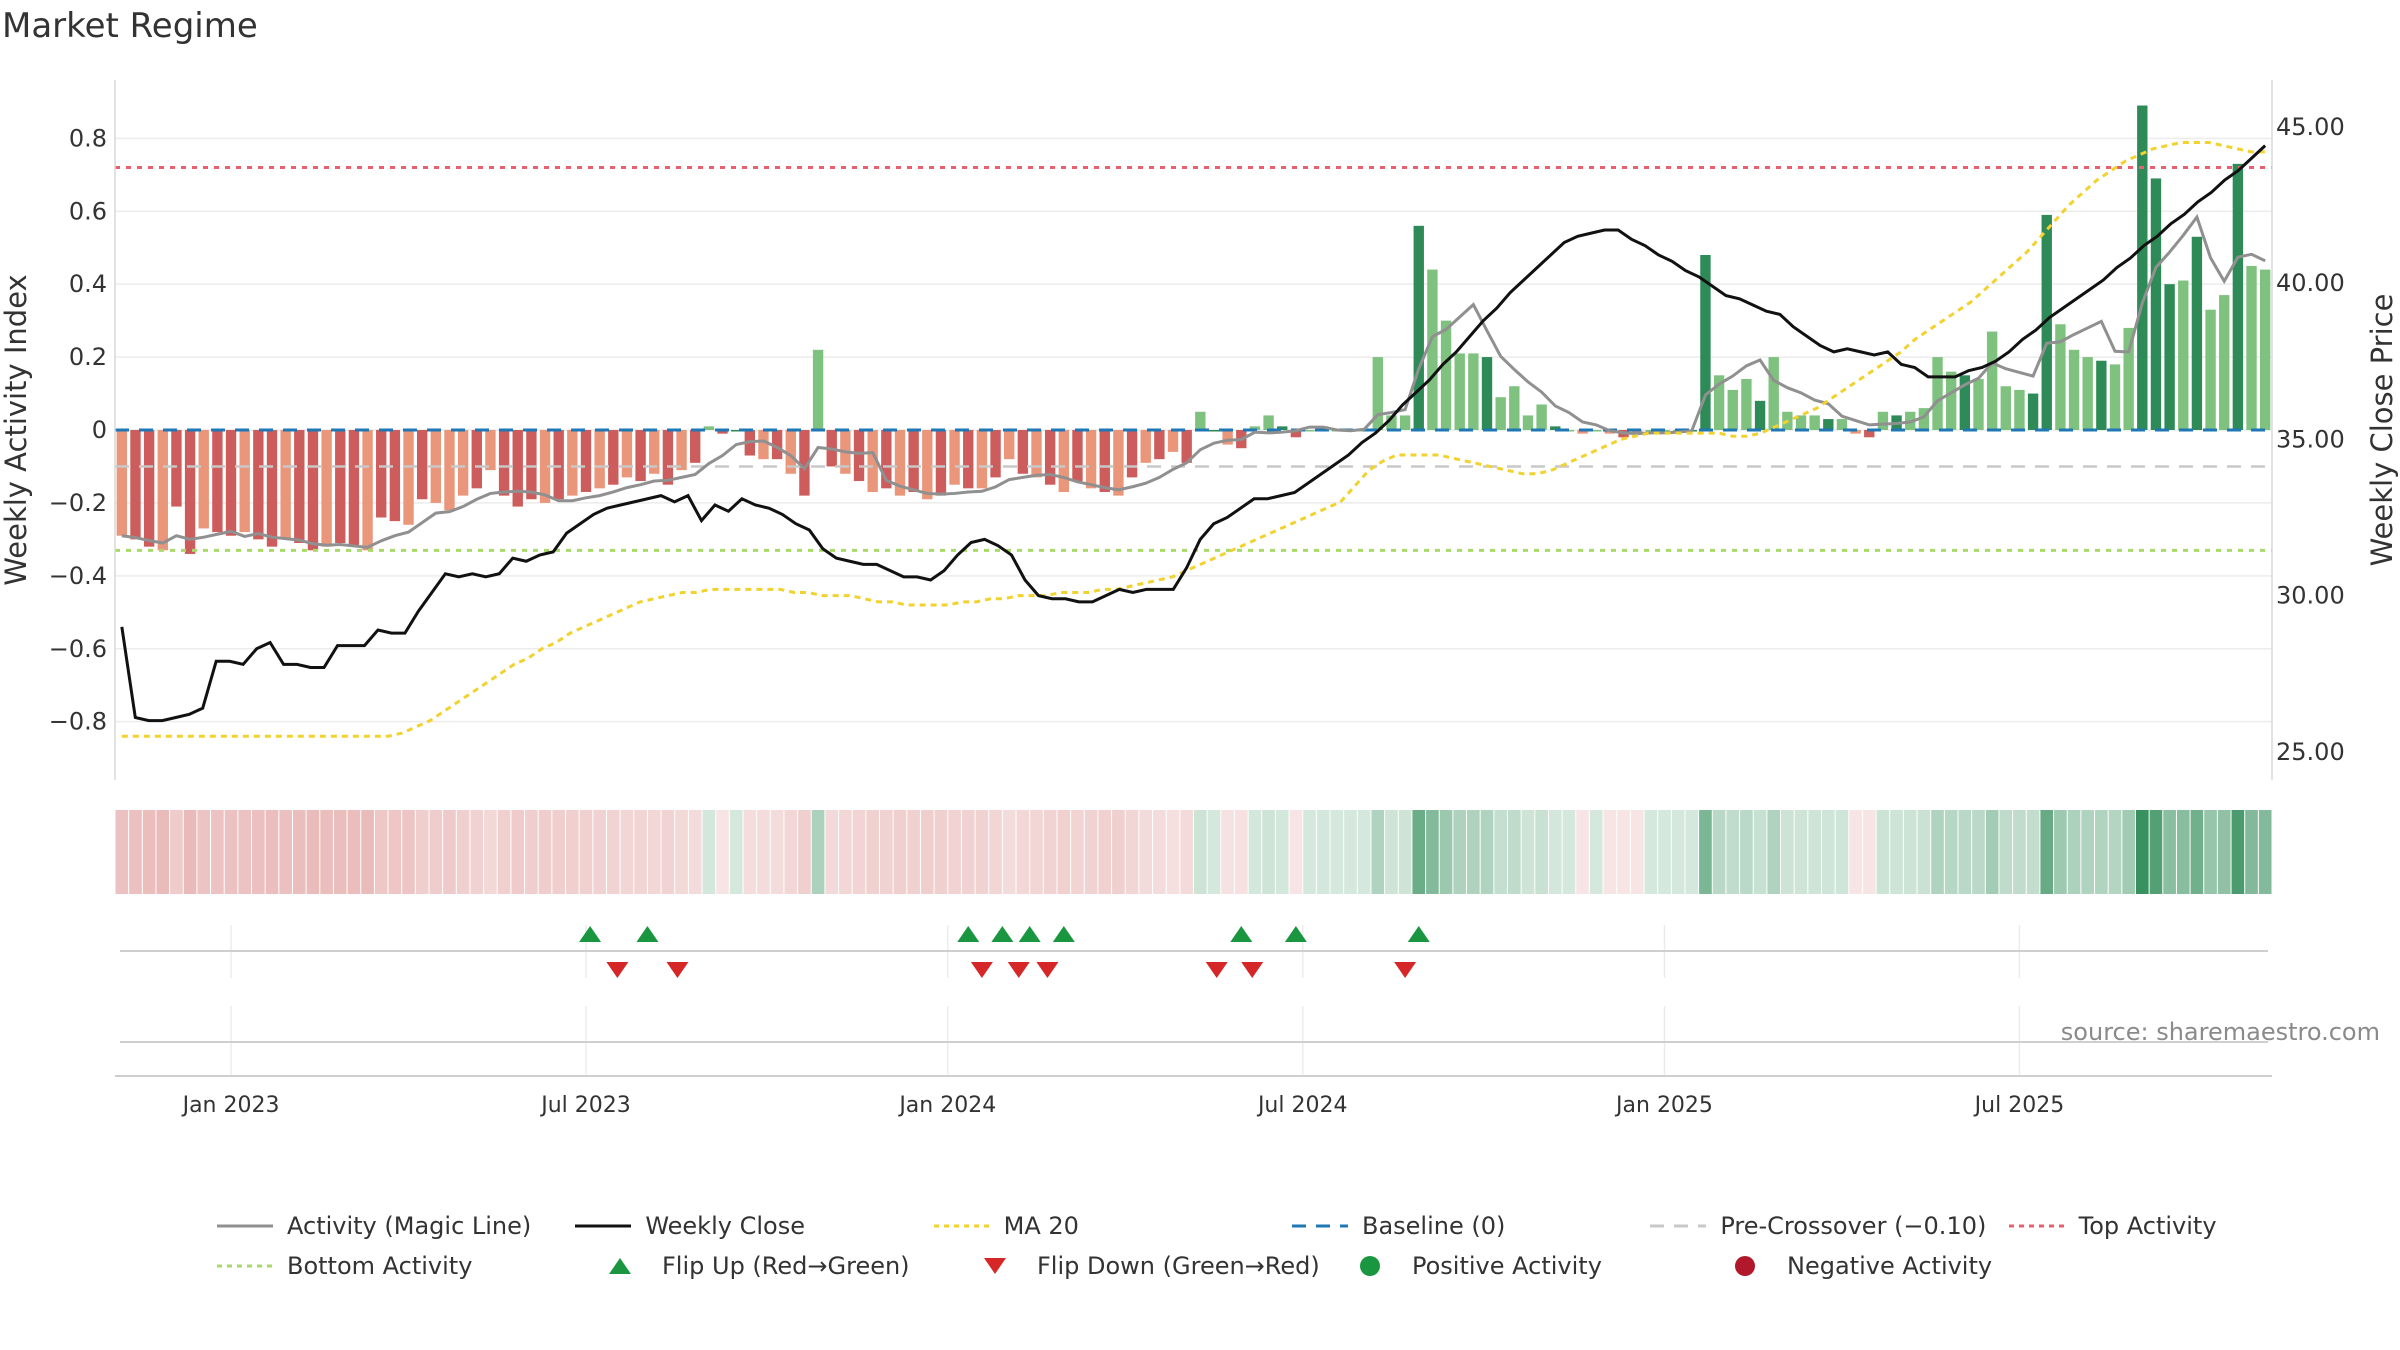 This screenshot has width=2400, height=1350. I want to click on y2-axis-label: Weekly Close Price, so click(2382, 430).